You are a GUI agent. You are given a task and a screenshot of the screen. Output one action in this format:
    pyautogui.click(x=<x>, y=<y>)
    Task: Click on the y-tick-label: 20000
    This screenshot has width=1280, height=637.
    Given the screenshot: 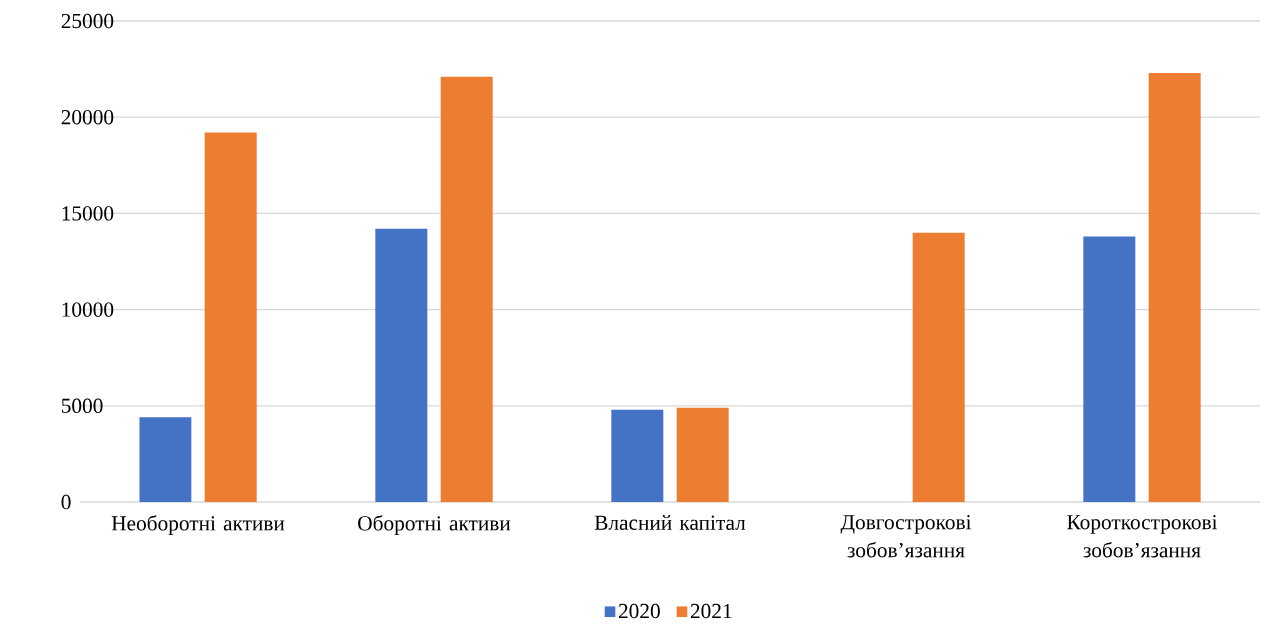 What is the action you would take?
    pyautogui.click(x=87, y=117)
    